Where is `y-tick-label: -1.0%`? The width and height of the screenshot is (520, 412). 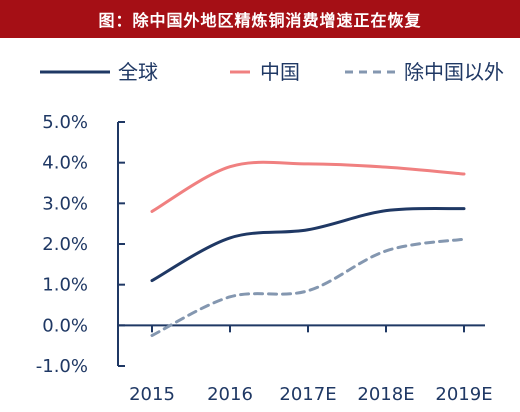 y-tick-label: -1.0% is located at coordinates (62, 366).